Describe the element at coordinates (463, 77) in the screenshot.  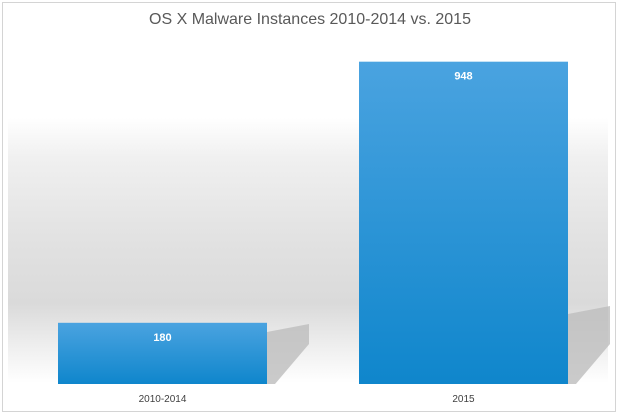
I see `data-label: 948` at that location.